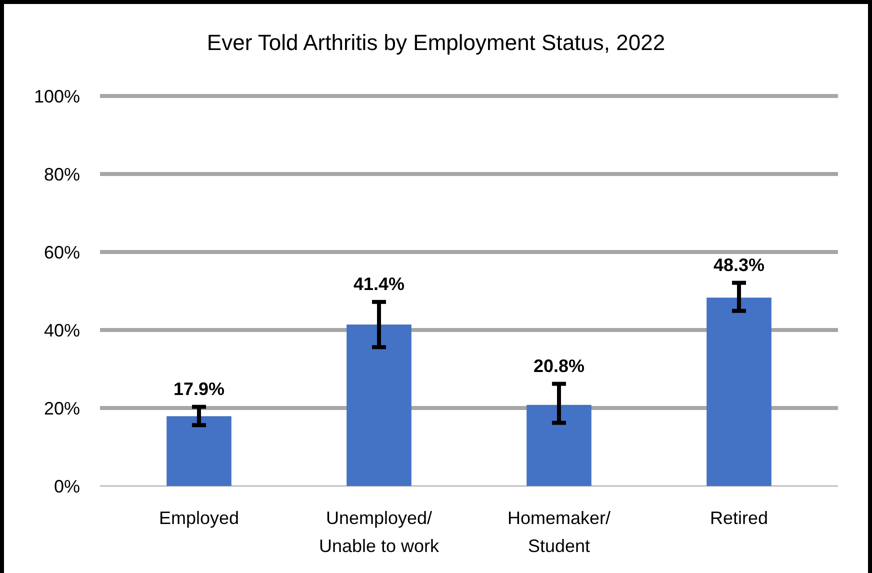  I want to click on x-tick-label: Unemployed/ Unable to work, so click(379, 532).